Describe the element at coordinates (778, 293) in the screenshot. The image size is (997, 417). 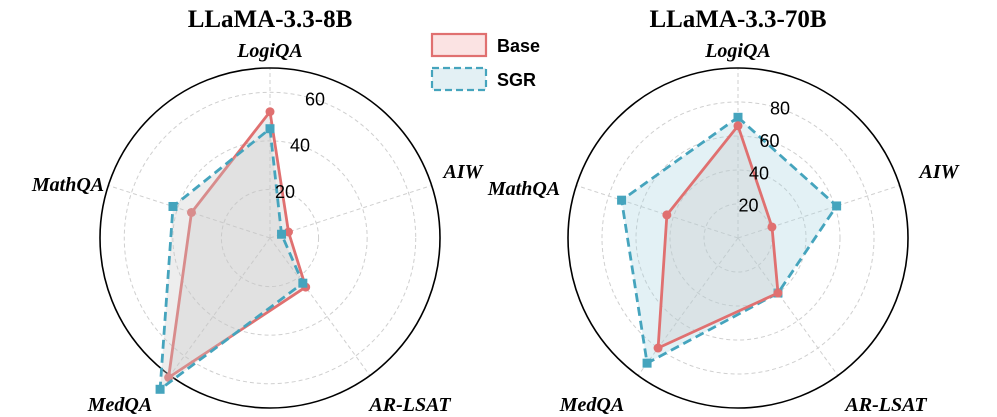
I see `data-point-base-ar-lsat` at that location.